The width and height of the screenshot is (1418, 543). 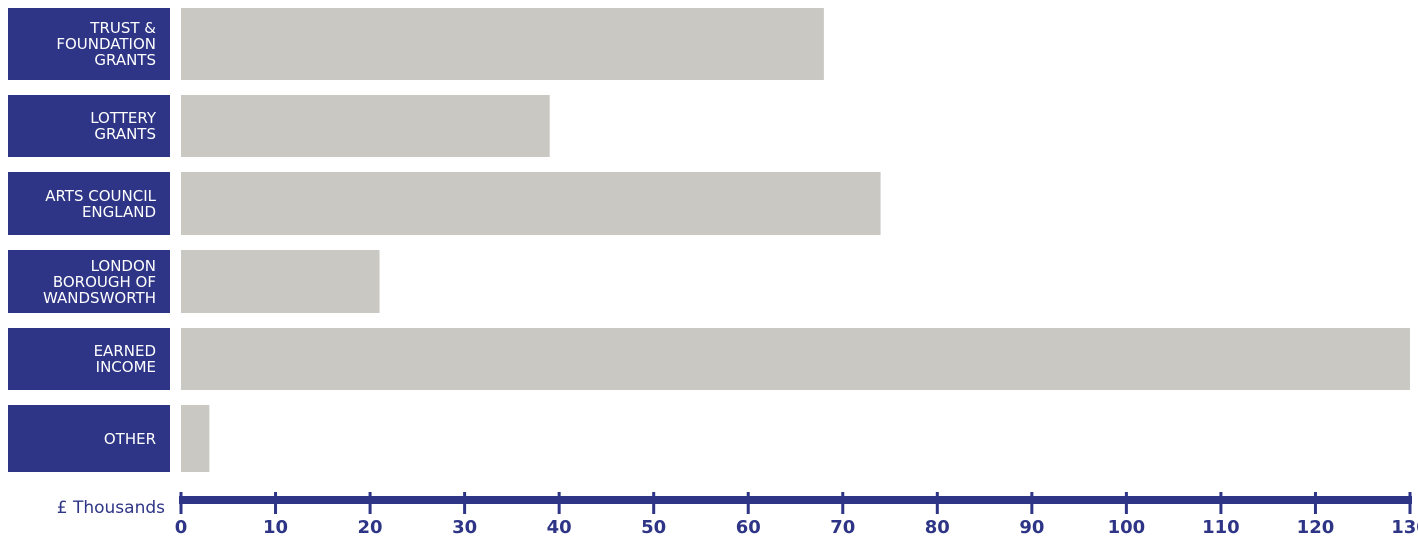 I want to click on x-tick-label: 30, so click(x=464, y=527).